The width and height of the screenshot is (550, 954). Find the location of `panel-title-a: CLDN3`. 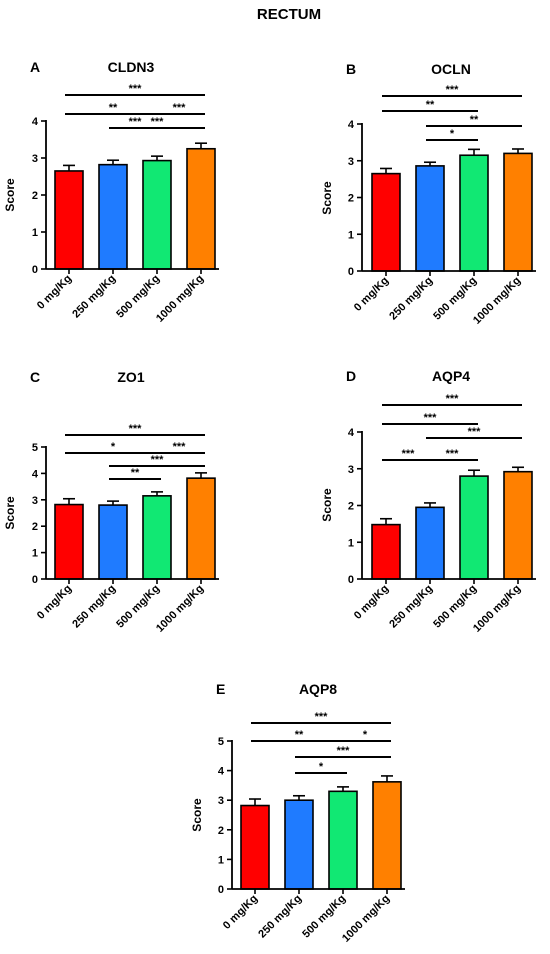

panel-title-a: CLDN3 is located at coordinates (131, 67).